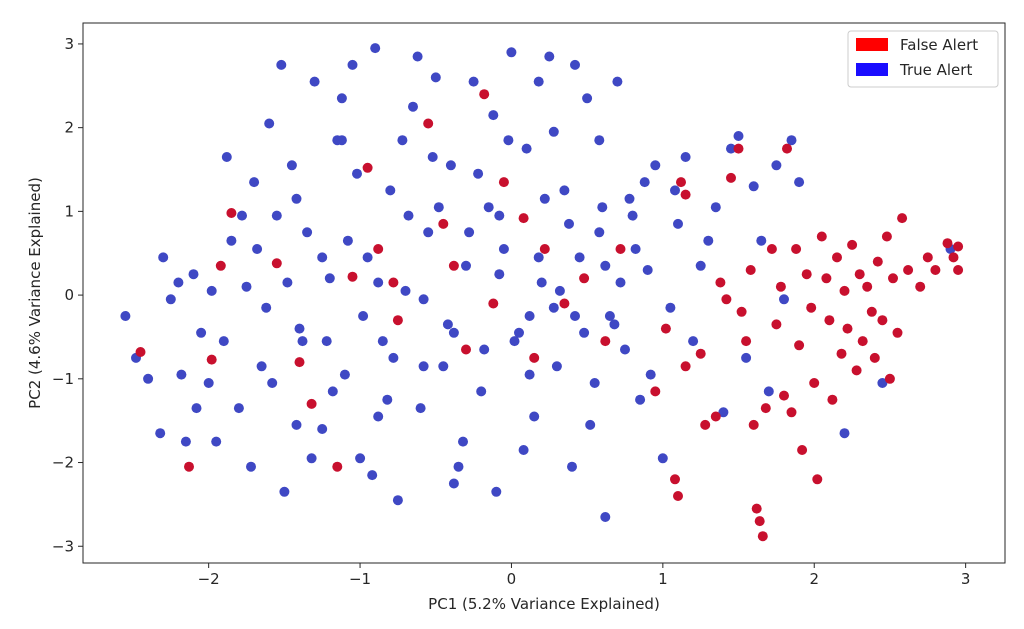  I want to click on legend-swatch-false-alert, so click(872, 44).